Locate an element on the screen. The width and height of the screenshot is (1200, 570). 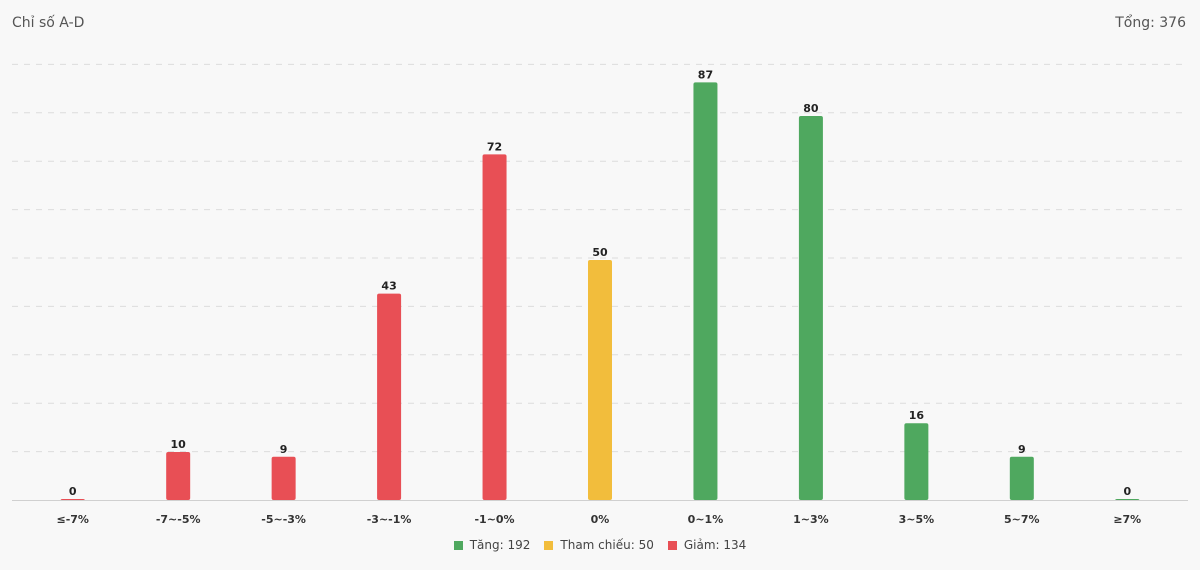
x-tick-label: 0~1% is located at coordinates (706, 519).